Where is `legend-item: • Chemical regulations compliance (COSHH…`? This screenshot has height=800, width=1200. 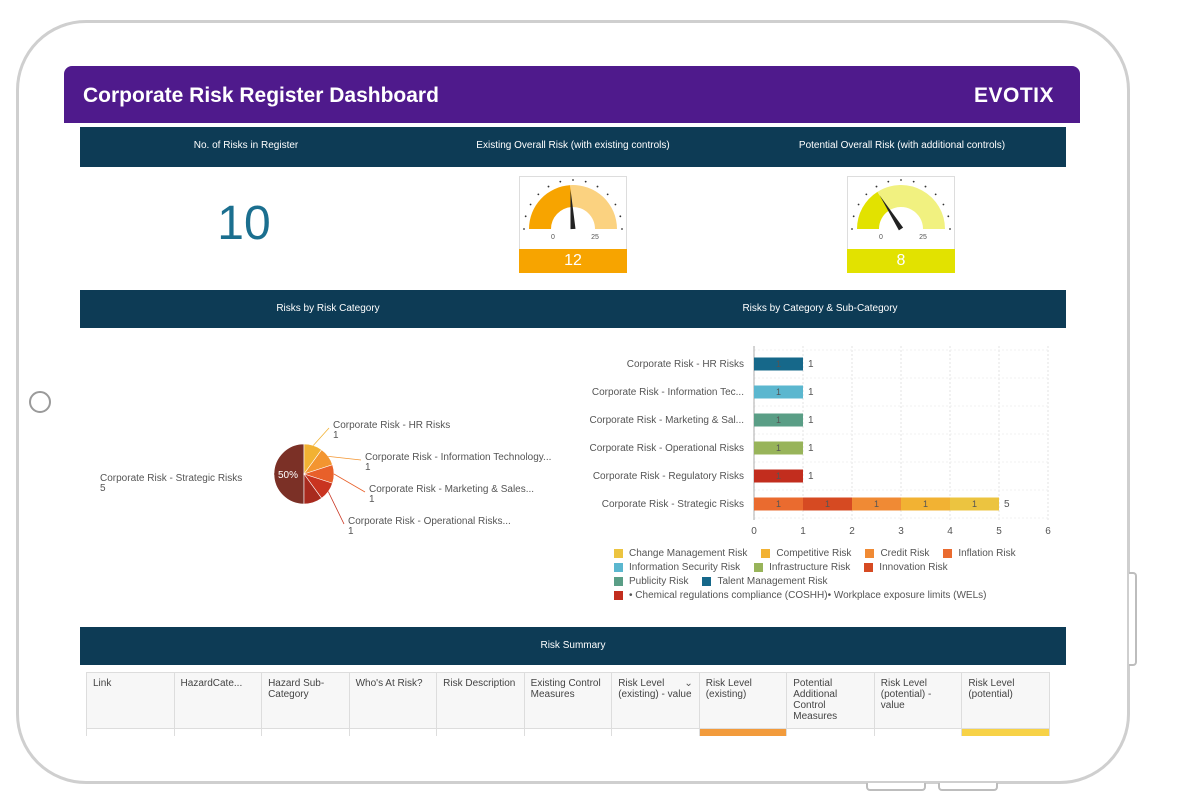 legend-item: • Chemical regulations compliance (COSHH… is located at coordinates (800, 595).